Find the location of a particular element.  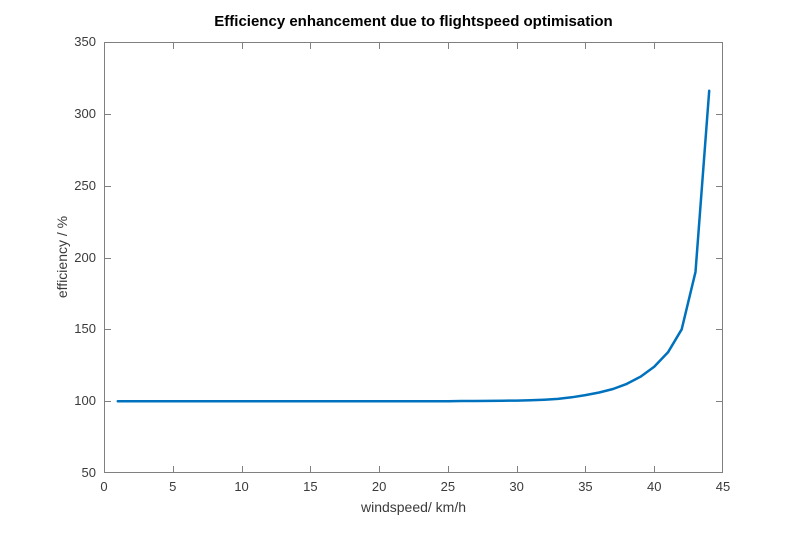

x-tick-label: 15 is located at coordinates (310, 486).